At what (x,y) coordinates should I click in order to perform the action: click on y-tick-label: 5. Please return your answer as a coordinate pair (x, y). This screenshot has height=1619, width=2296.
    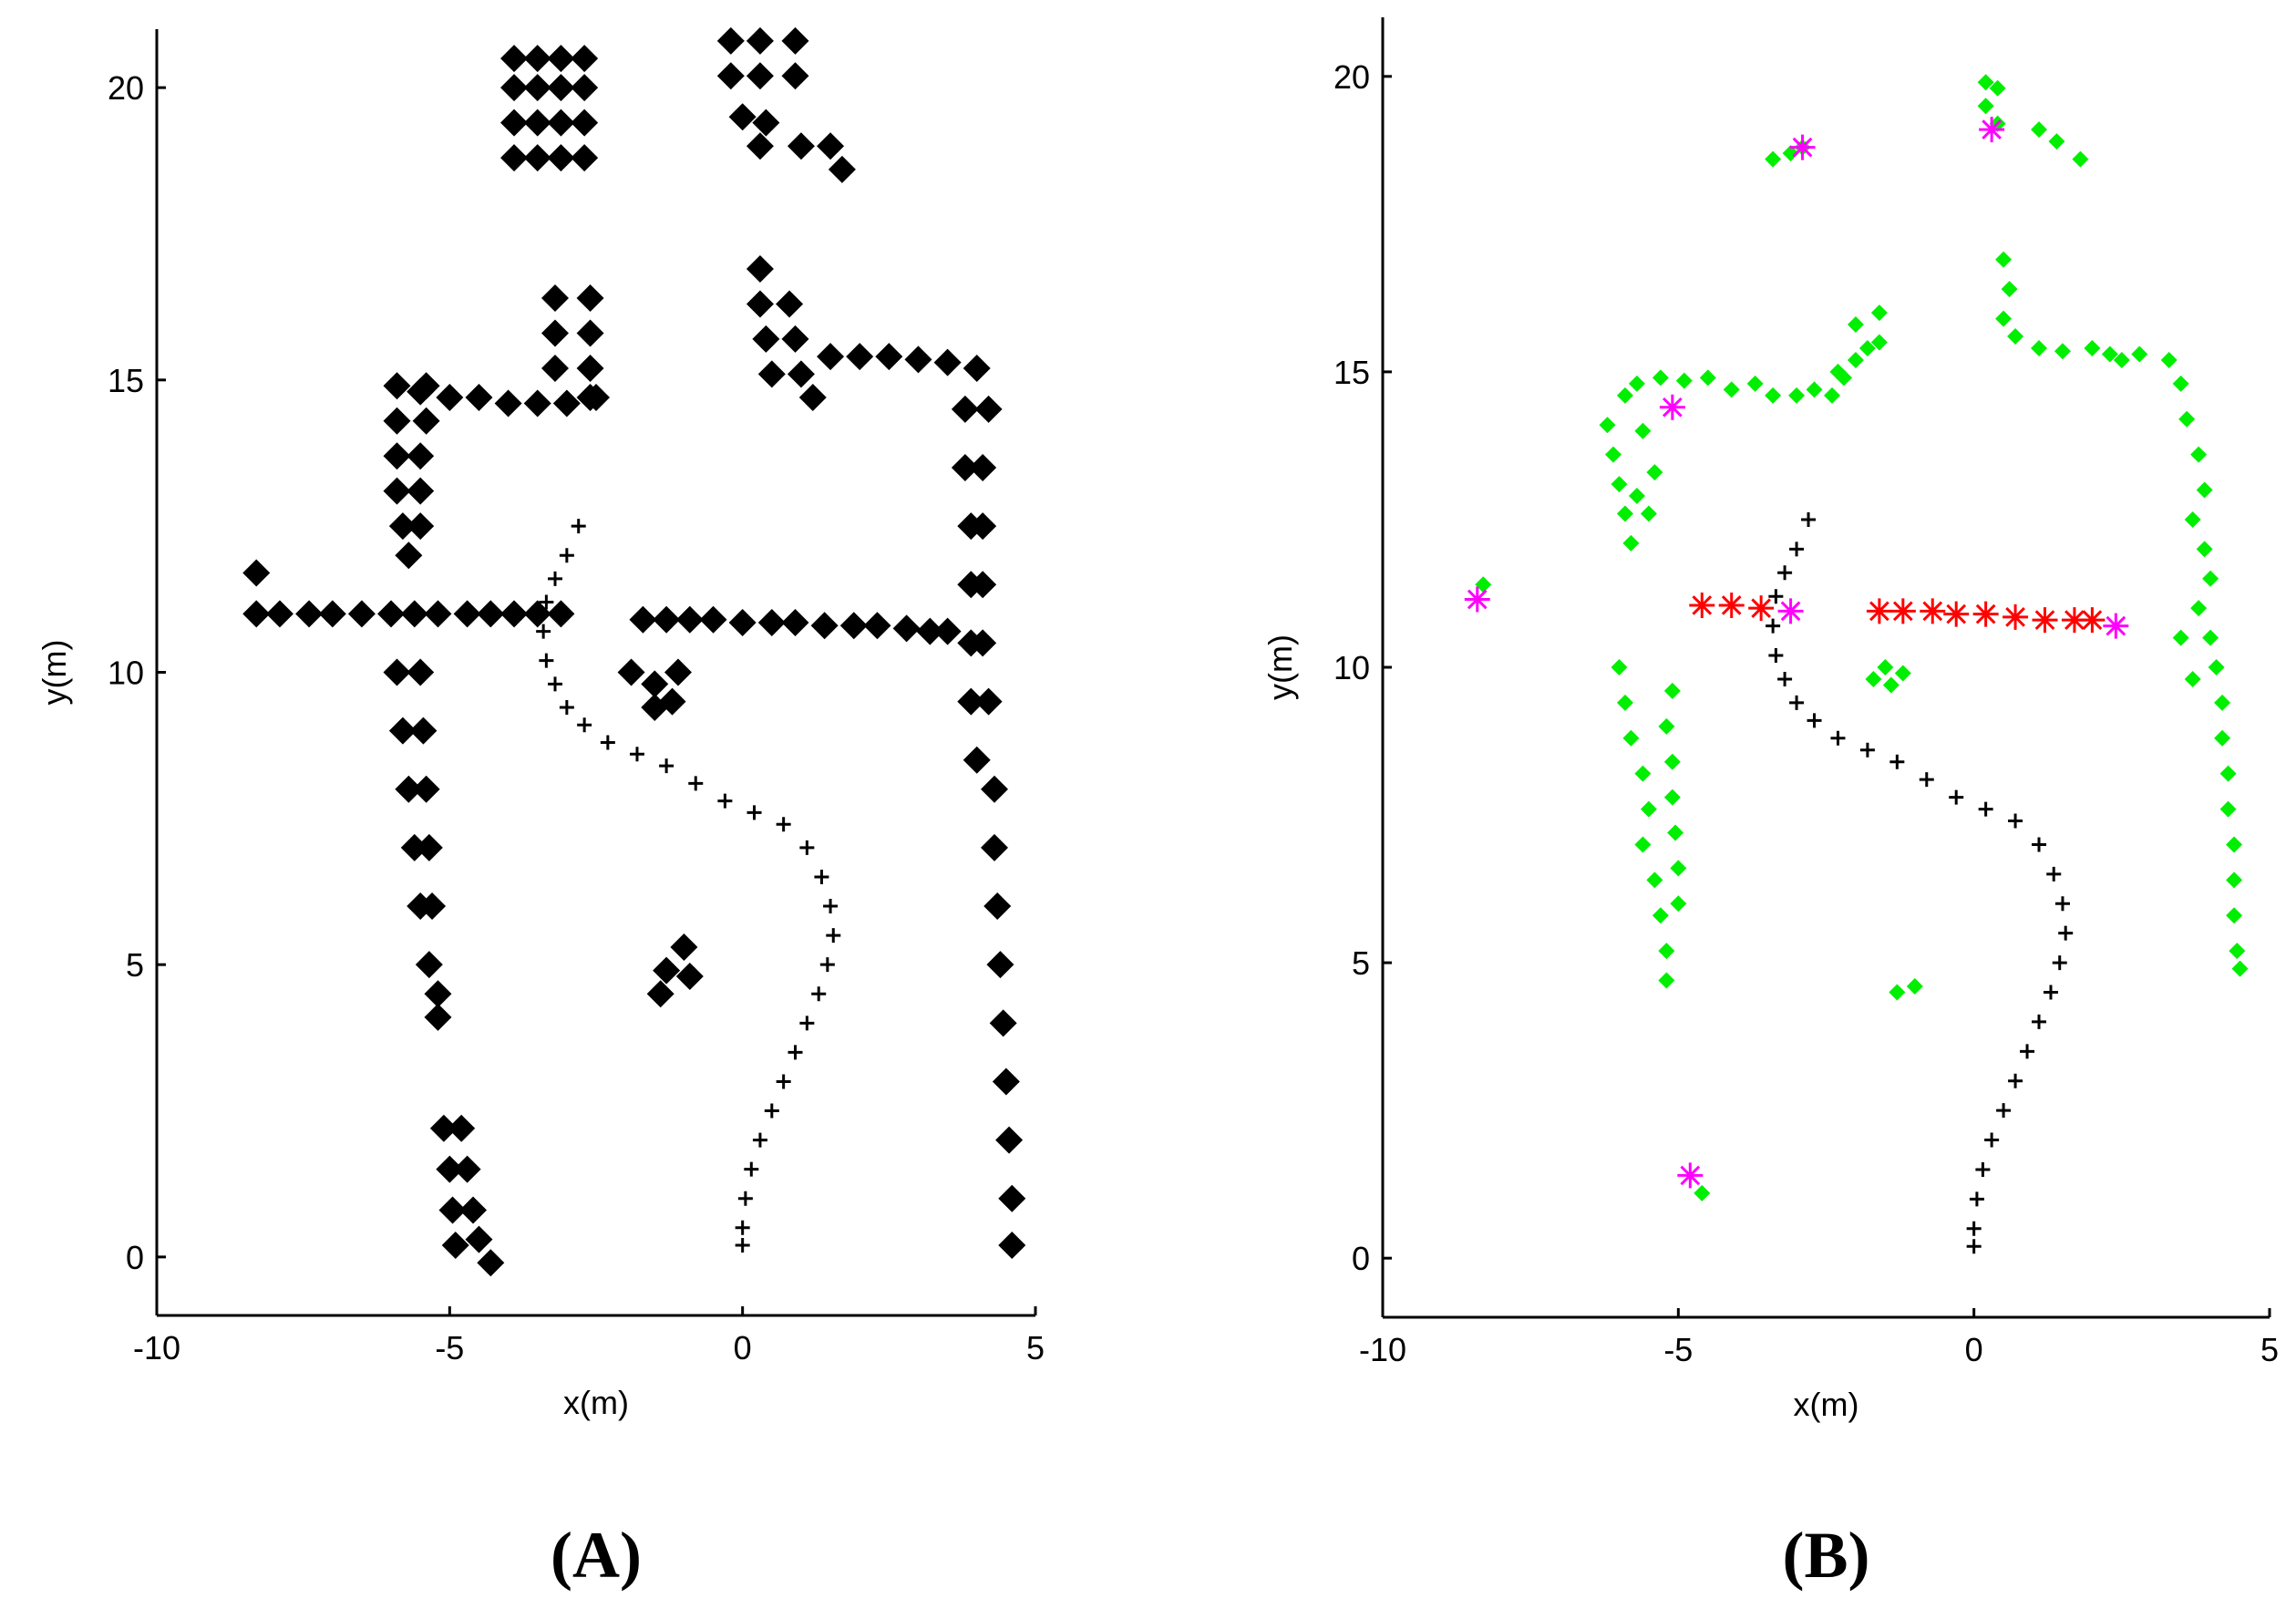
    Looking at the image, I should click on (1361, 963).